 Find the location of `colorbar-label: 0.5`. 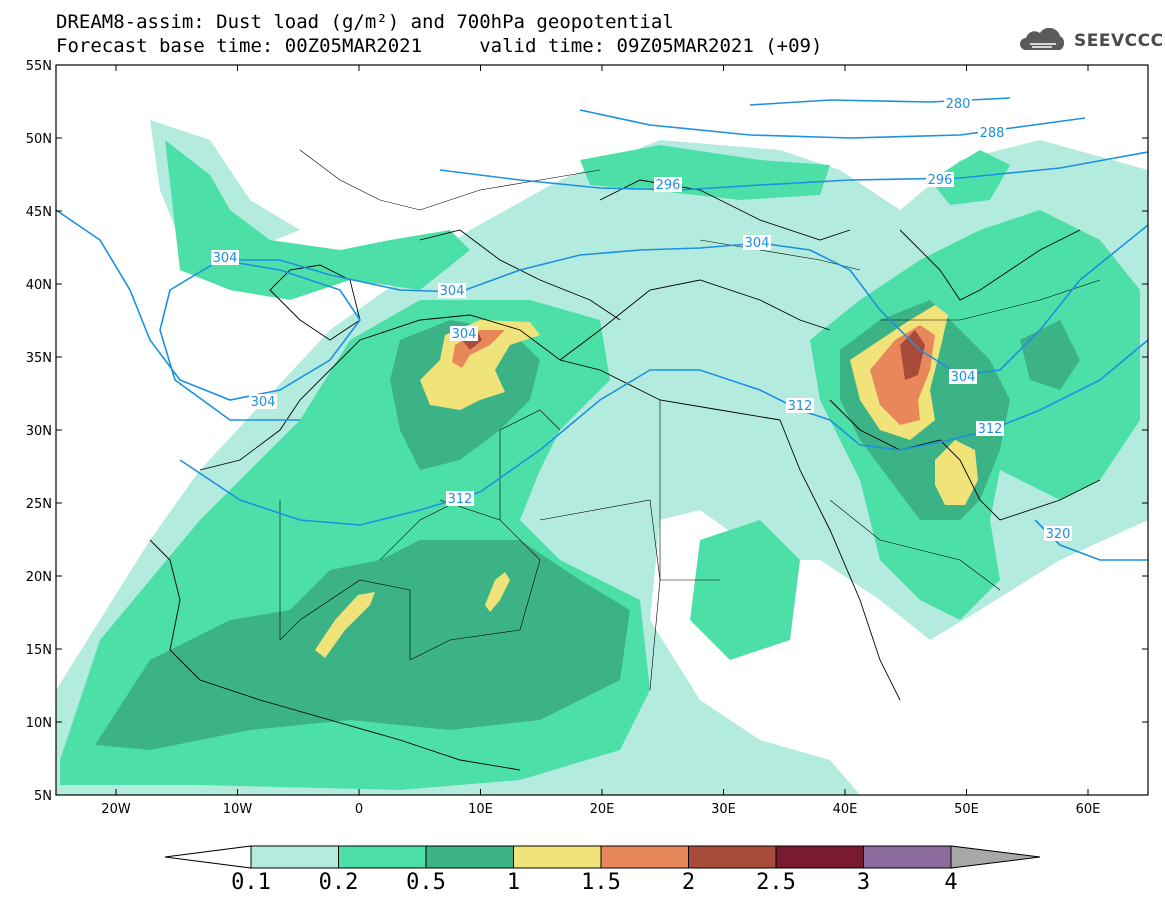

colorbar-label: 0.5 is located at coordinates (426, 882).